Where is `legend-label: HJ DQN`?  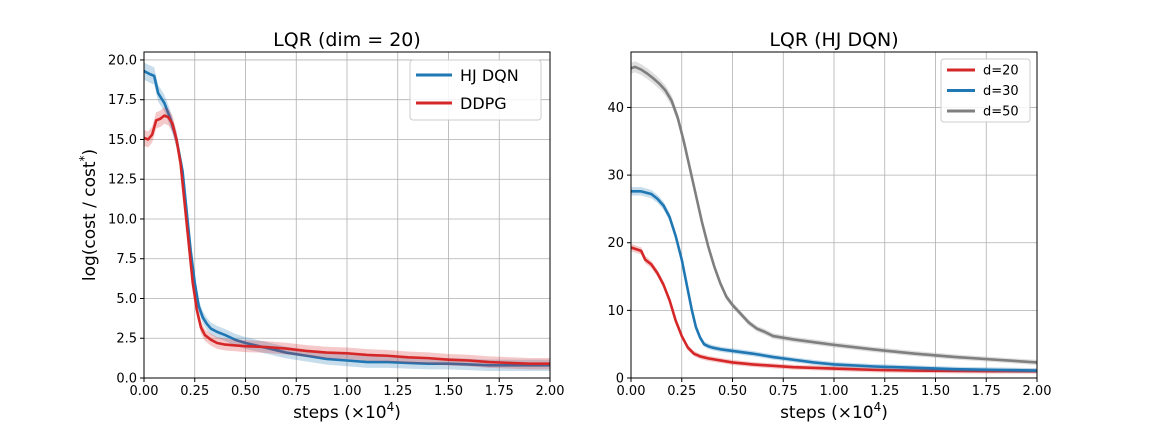
legend-label: HJ DQN is located at coordinates (489, 75).